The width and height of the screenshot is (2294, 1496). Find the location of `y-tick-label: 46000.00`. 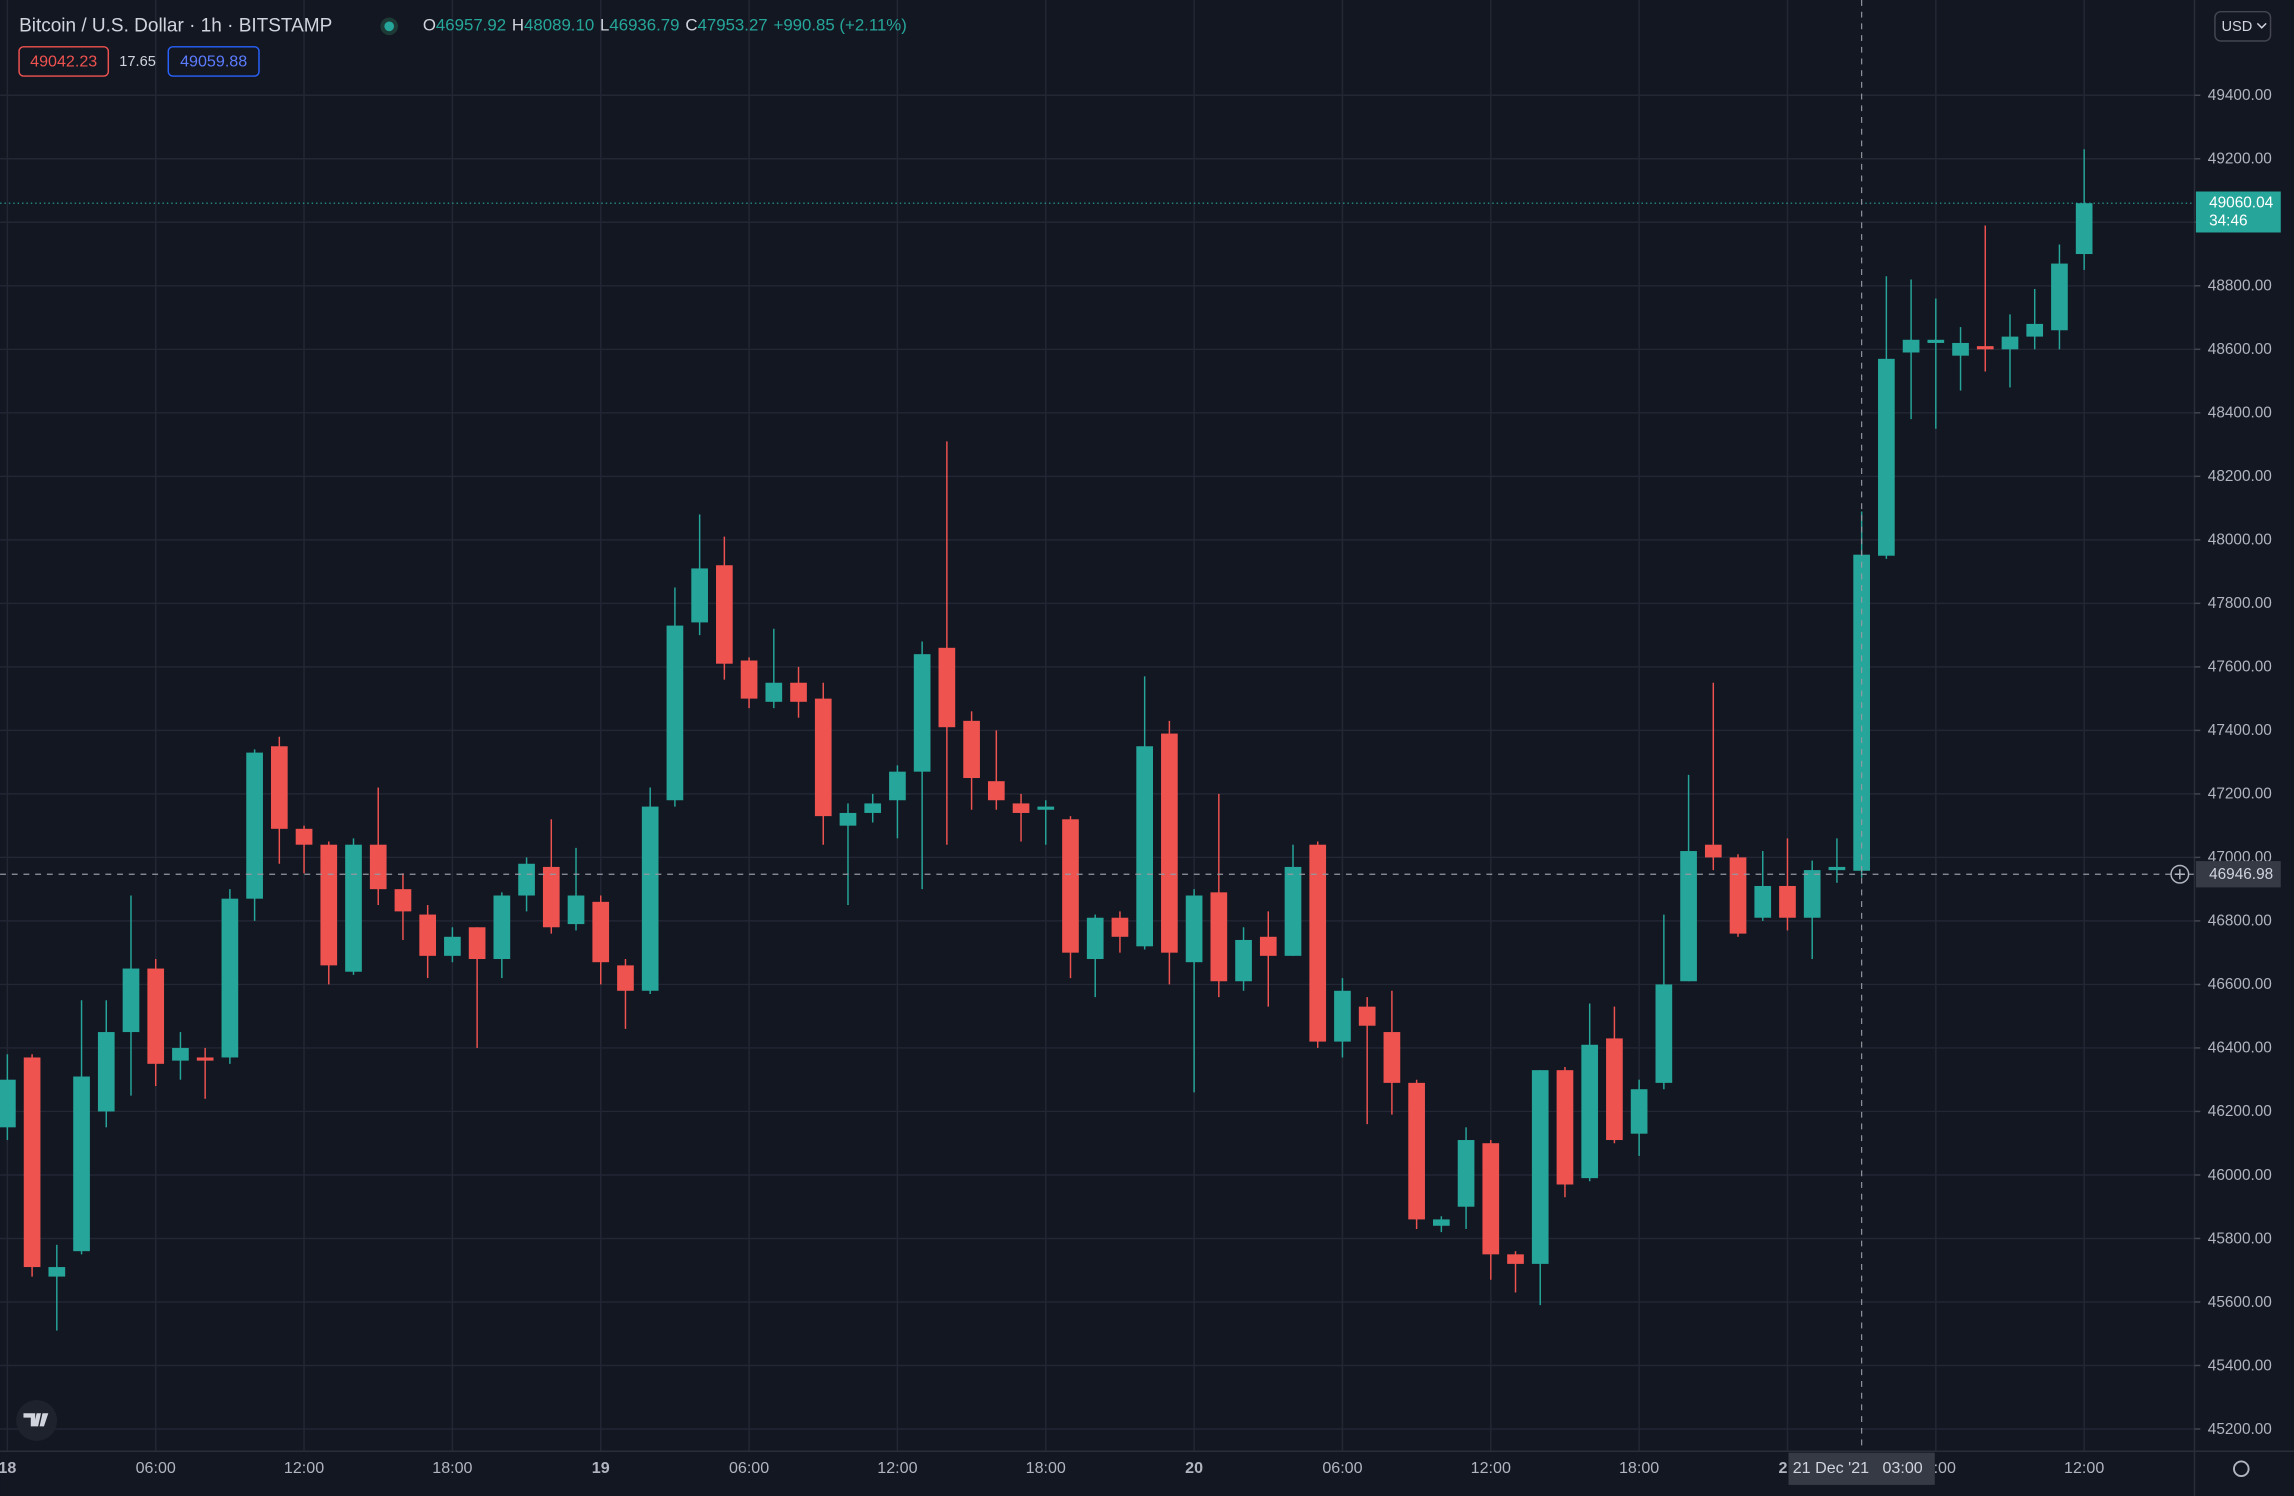

y-tick-label: 46000.00 is located at coordinates (2240, 1175).